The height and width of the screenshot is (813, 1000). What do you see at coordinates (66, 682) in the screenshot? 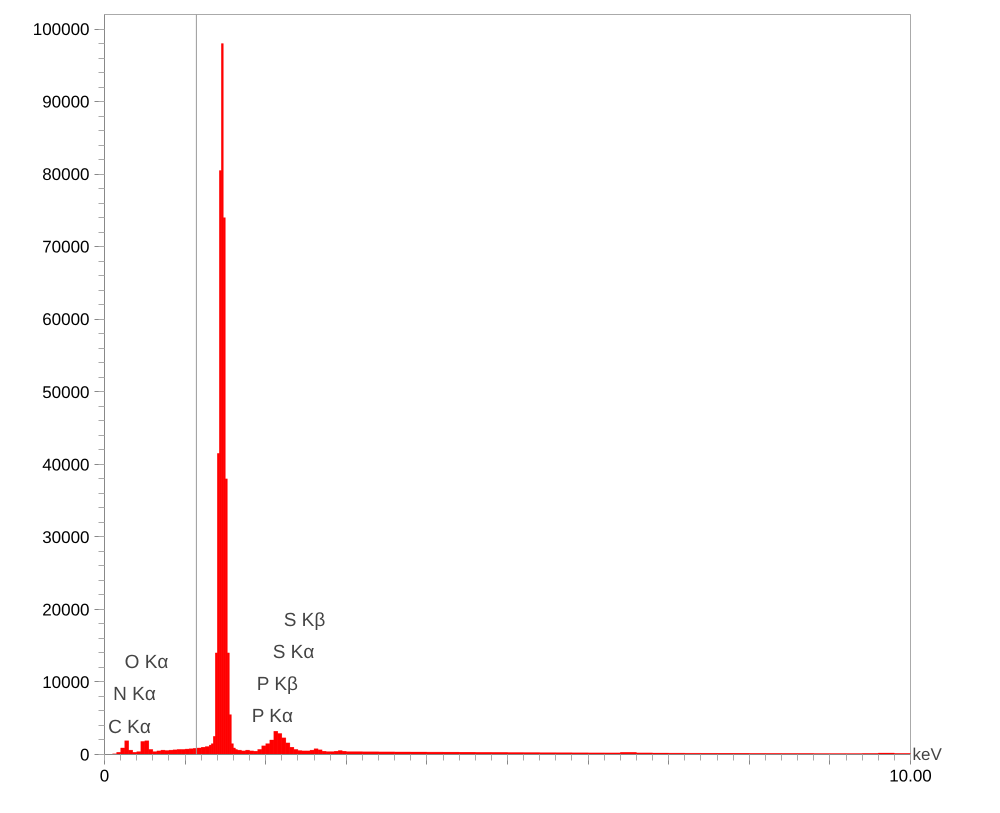
I see `y-tick-label: 10000` at bounding box center [66, 682].